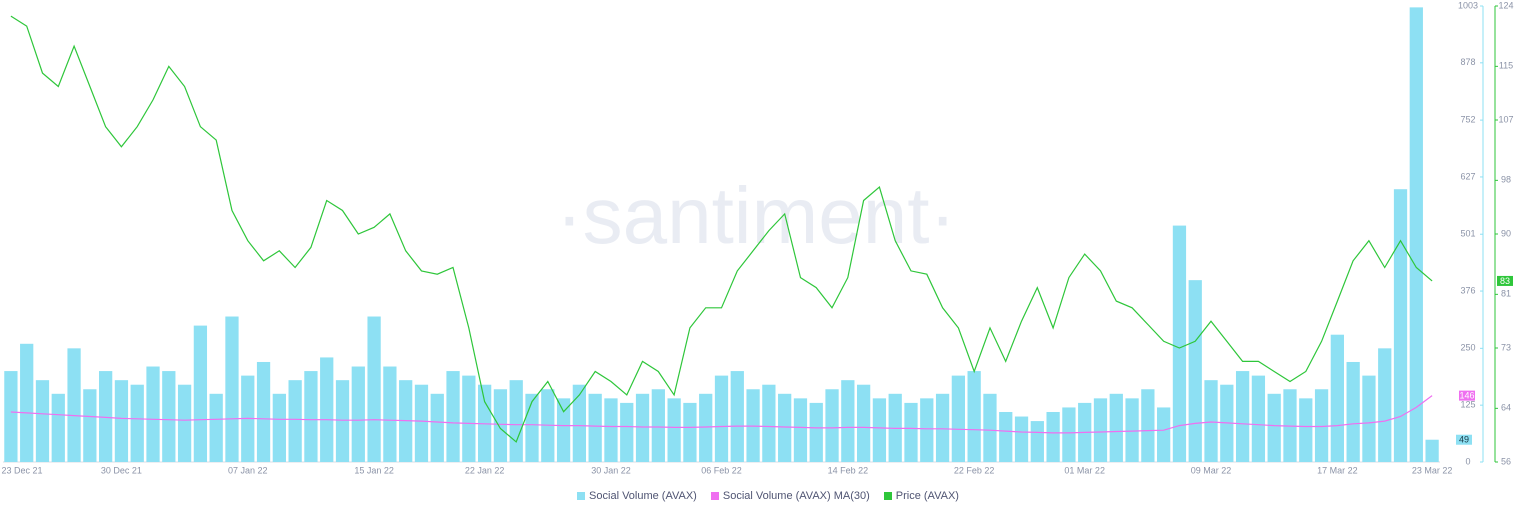 Image resolution: width=1536 pixels, height=520 pixels. What do you see at coordinates (643, 496) in the screenshot?
I see `legend-label: Social Volume (AVAX)` at bounding box center [643, 496].